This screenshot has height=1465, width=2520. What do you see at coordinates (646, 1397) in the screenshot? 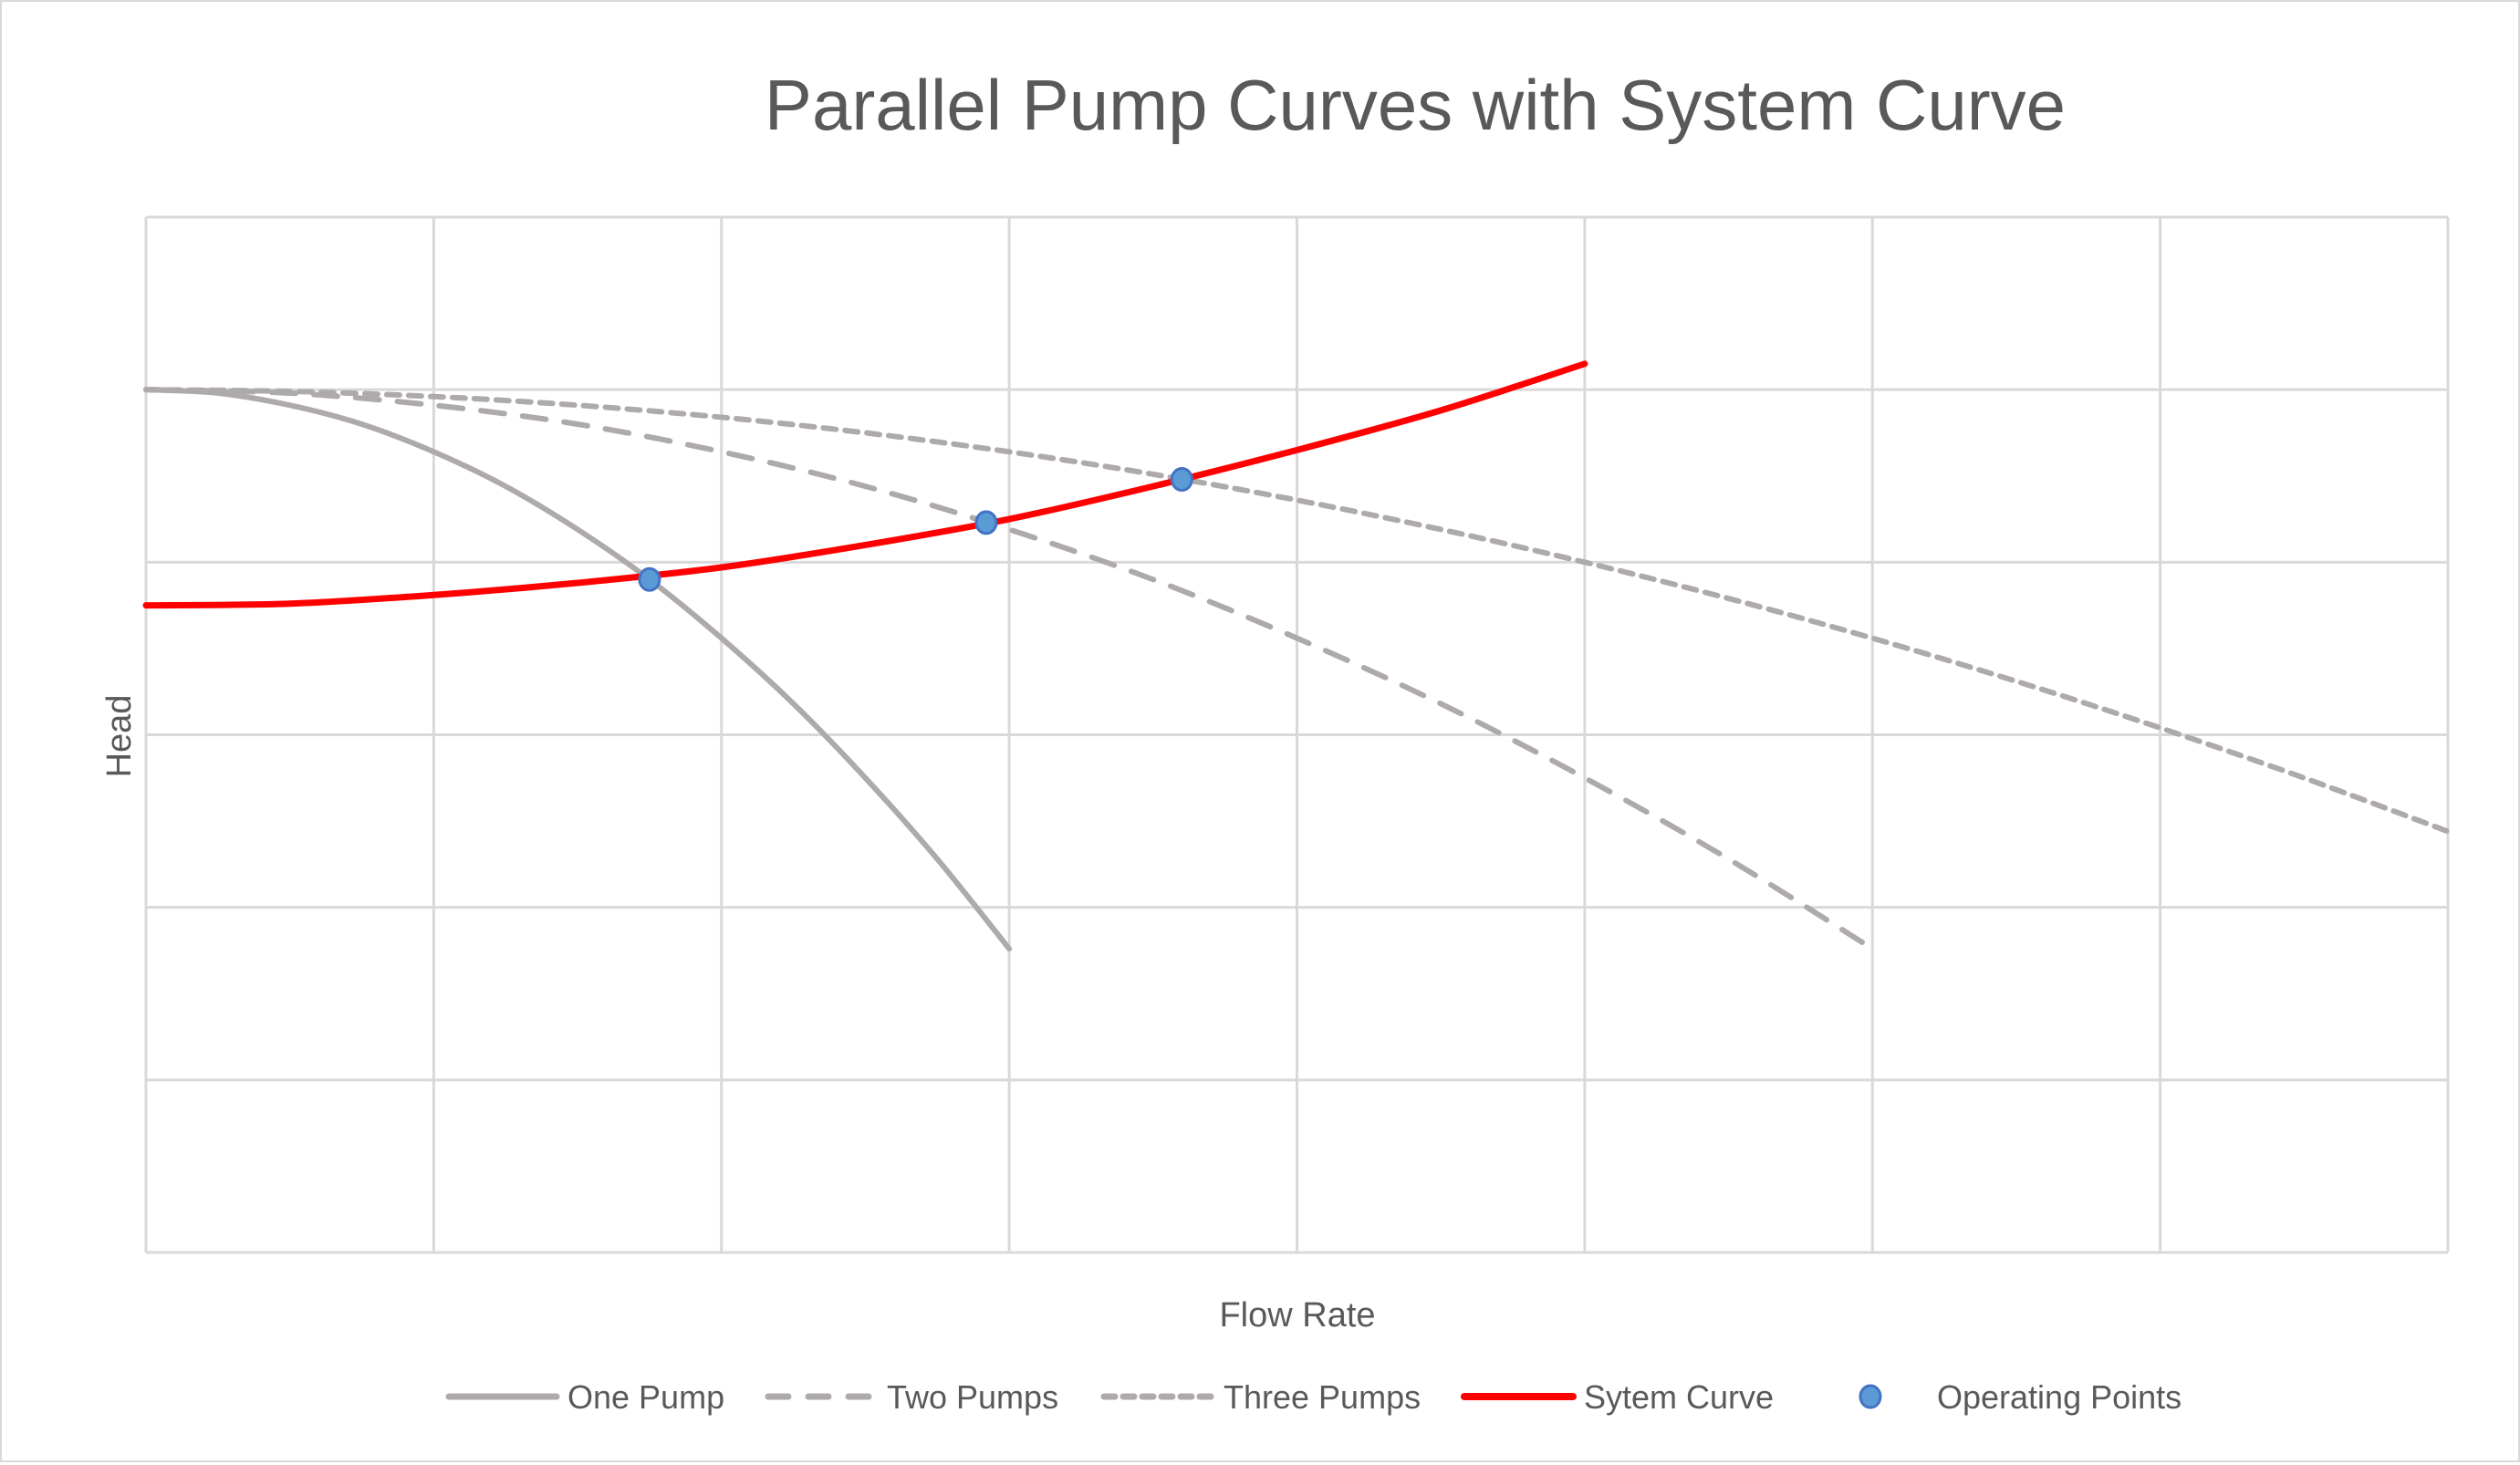
I see `legend-label: One Pump` at bounding box center [646, 1397].